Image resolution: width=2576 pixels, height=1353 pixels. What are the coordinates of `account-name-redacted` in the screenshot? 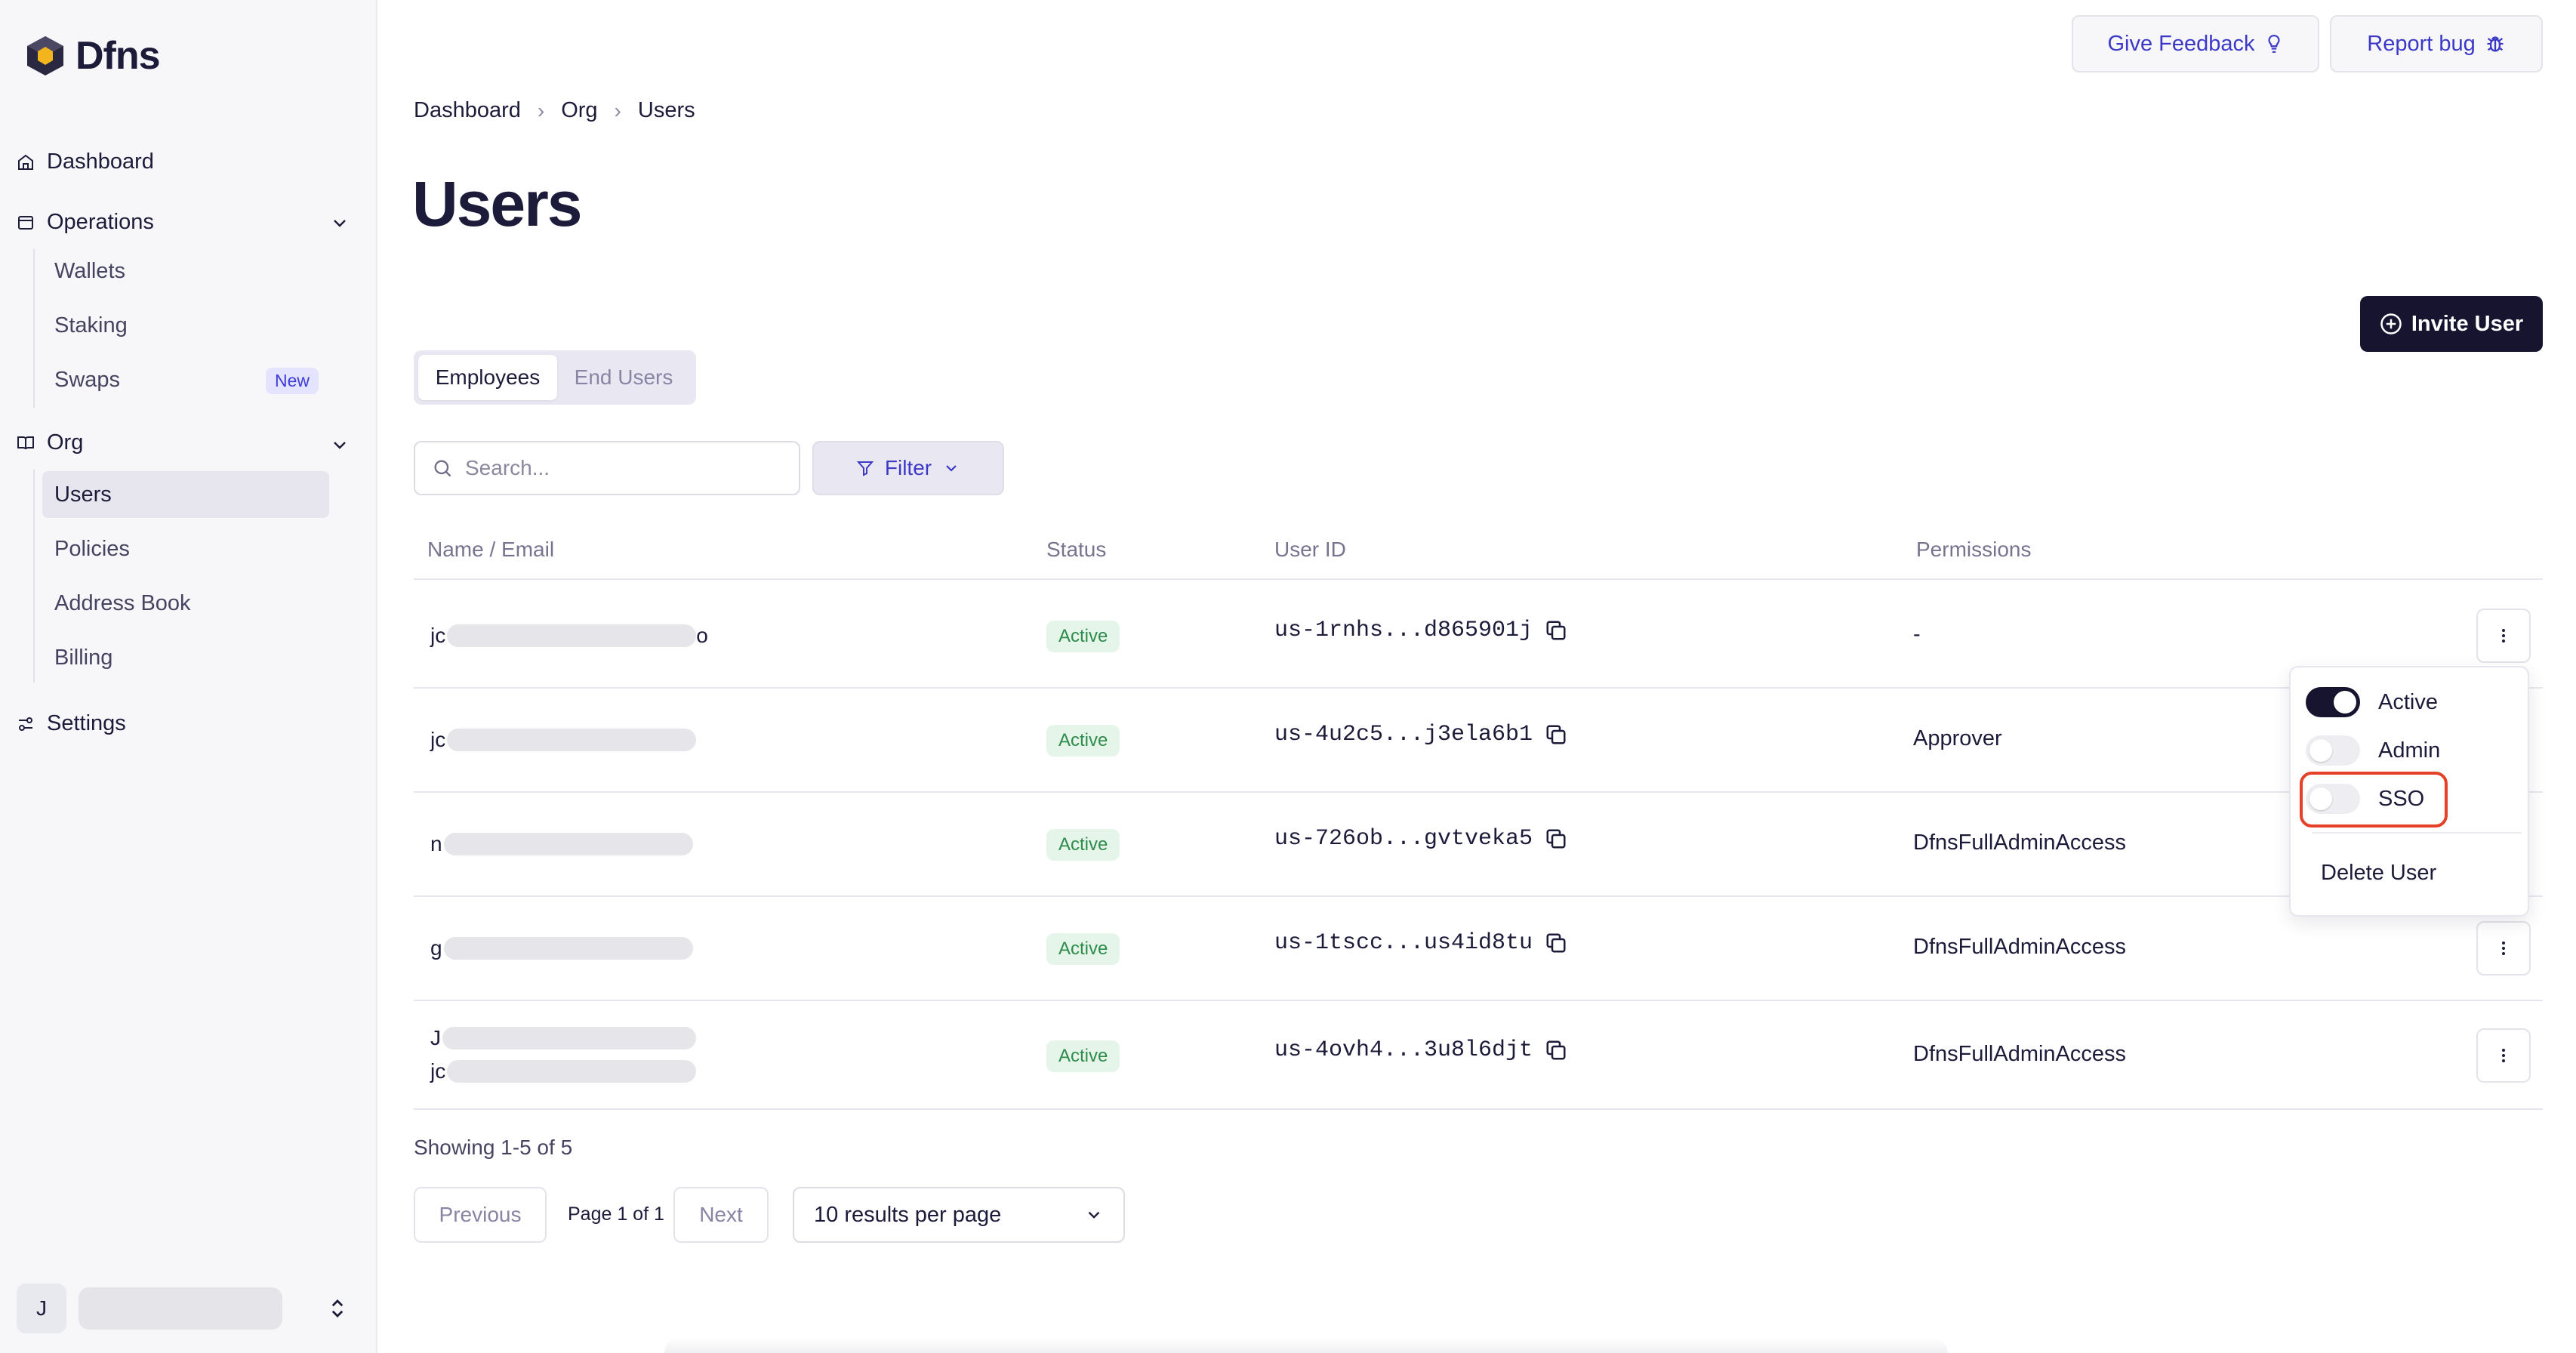 It's located at (180, 1308).